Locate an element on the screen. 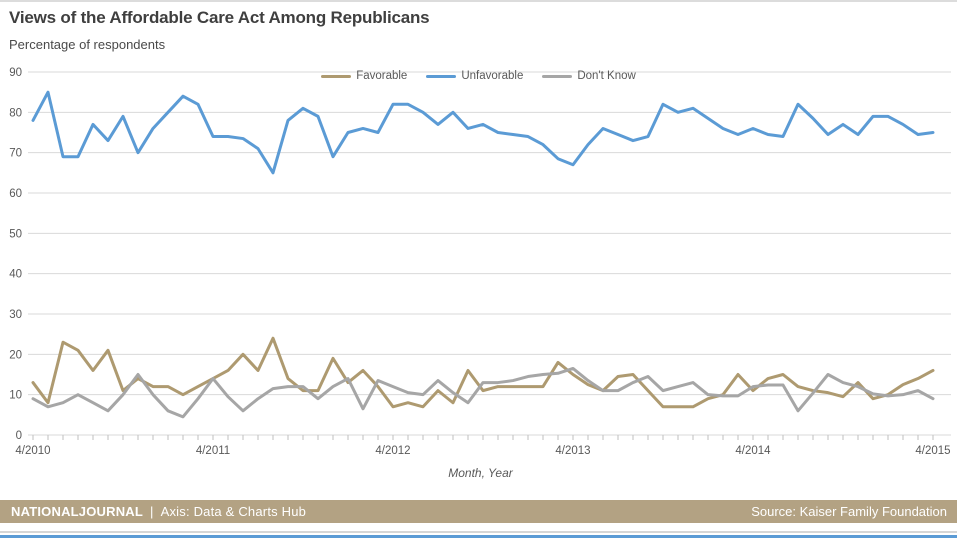 Image resolution: width=957 pixels, height=538 pixels. legend-item-favorable: Favorable is located at coordinates (364, 76).